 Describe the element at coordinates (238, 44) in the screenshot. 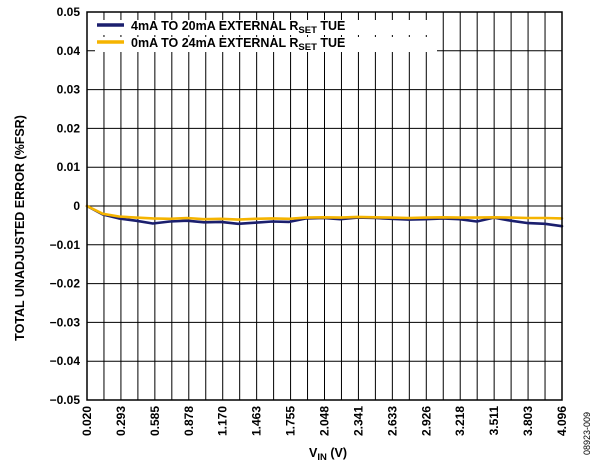

I see `legend-label: 0mA TO 24mA EXTERNAL RSET TUE` at that location.